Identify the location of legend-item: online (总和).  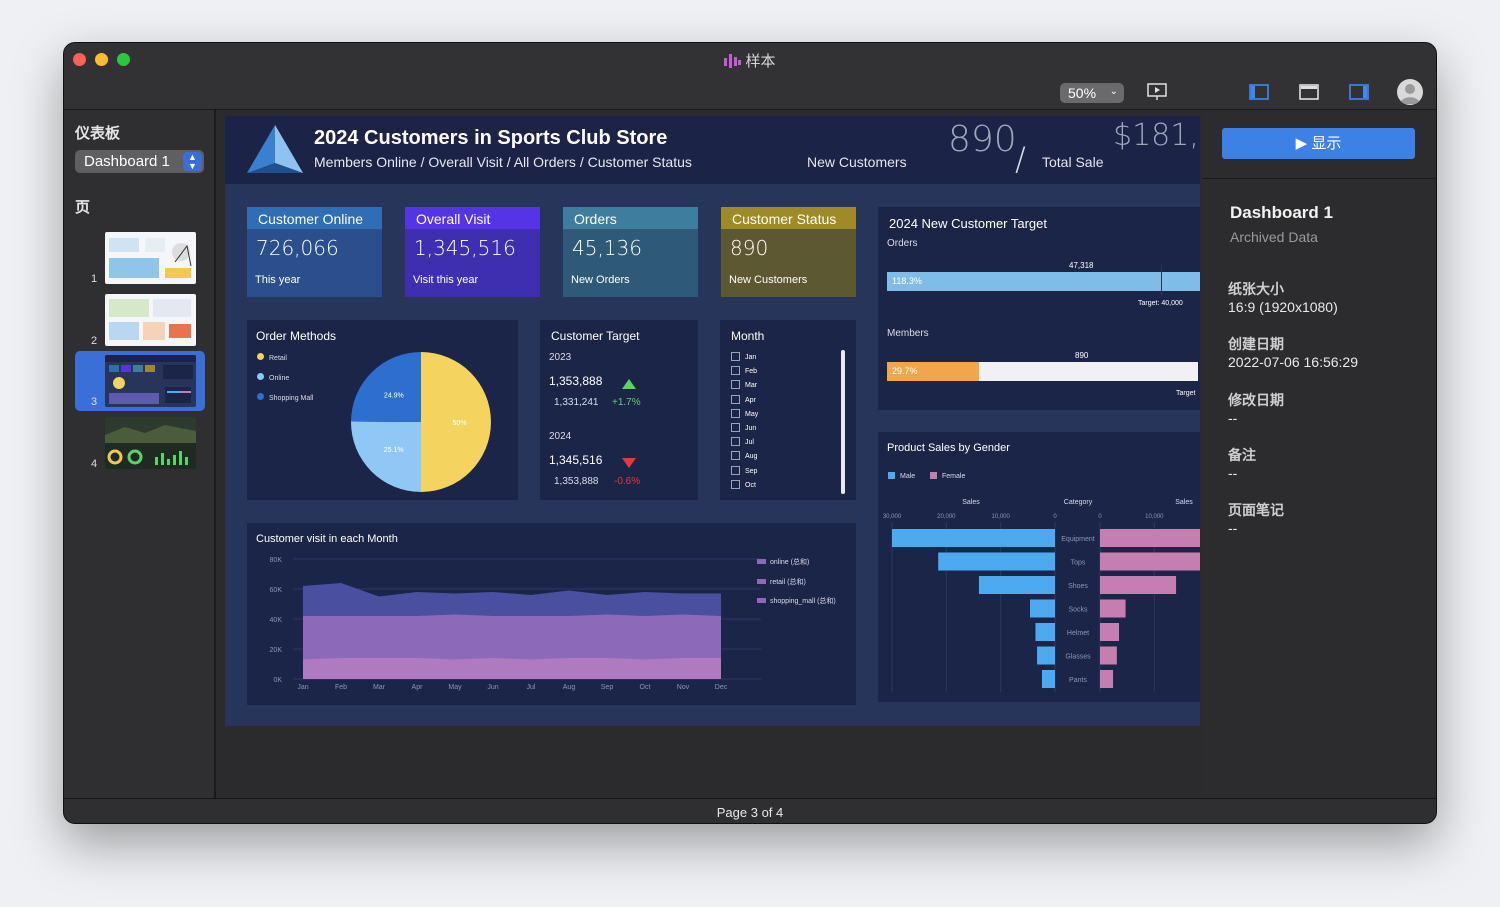
(783, 562).